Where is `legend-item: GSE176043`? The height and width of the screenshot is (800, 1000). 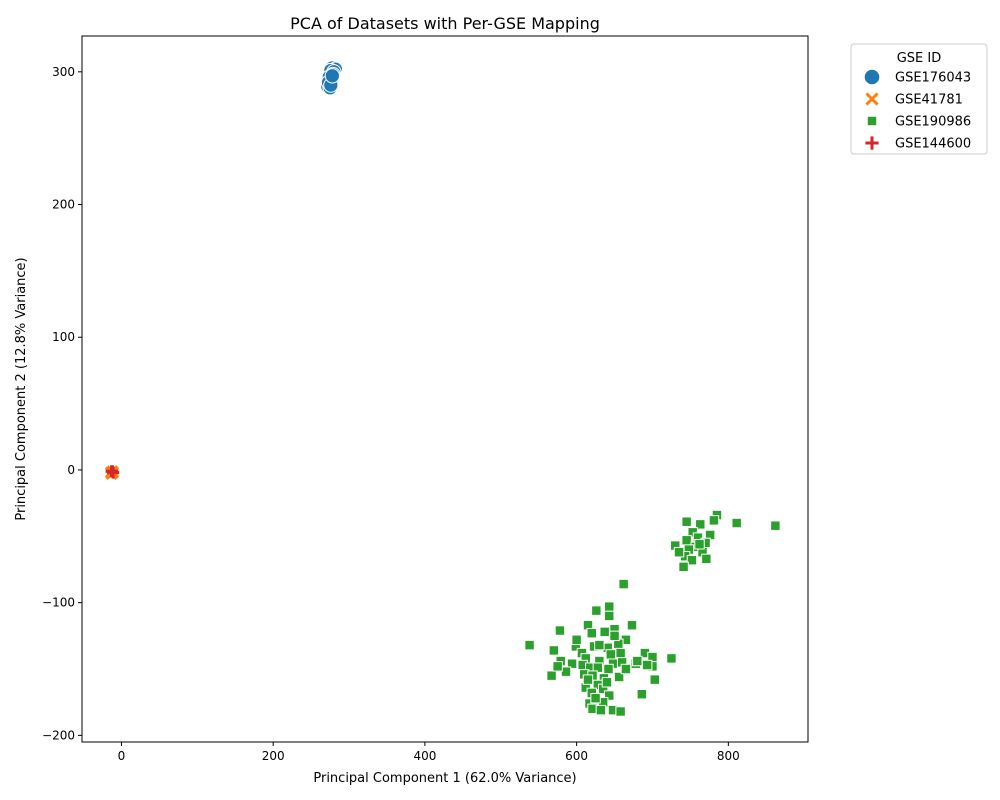
legend-item: GSE176043 is located at coordinates (917, 77).